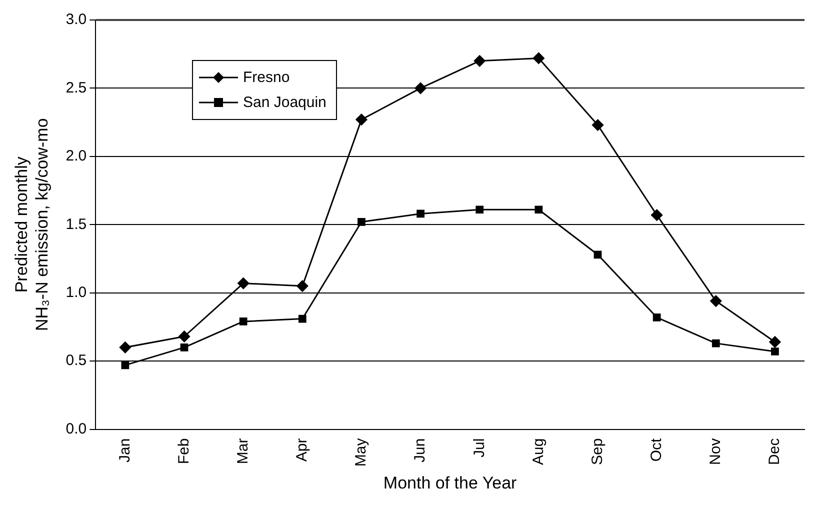 This screenshot has width=819, height=506. What do you see at coordinates (420, 450) in the screenshot?
I see `x-tick-label: Jun` at bounding box center [420, 450].